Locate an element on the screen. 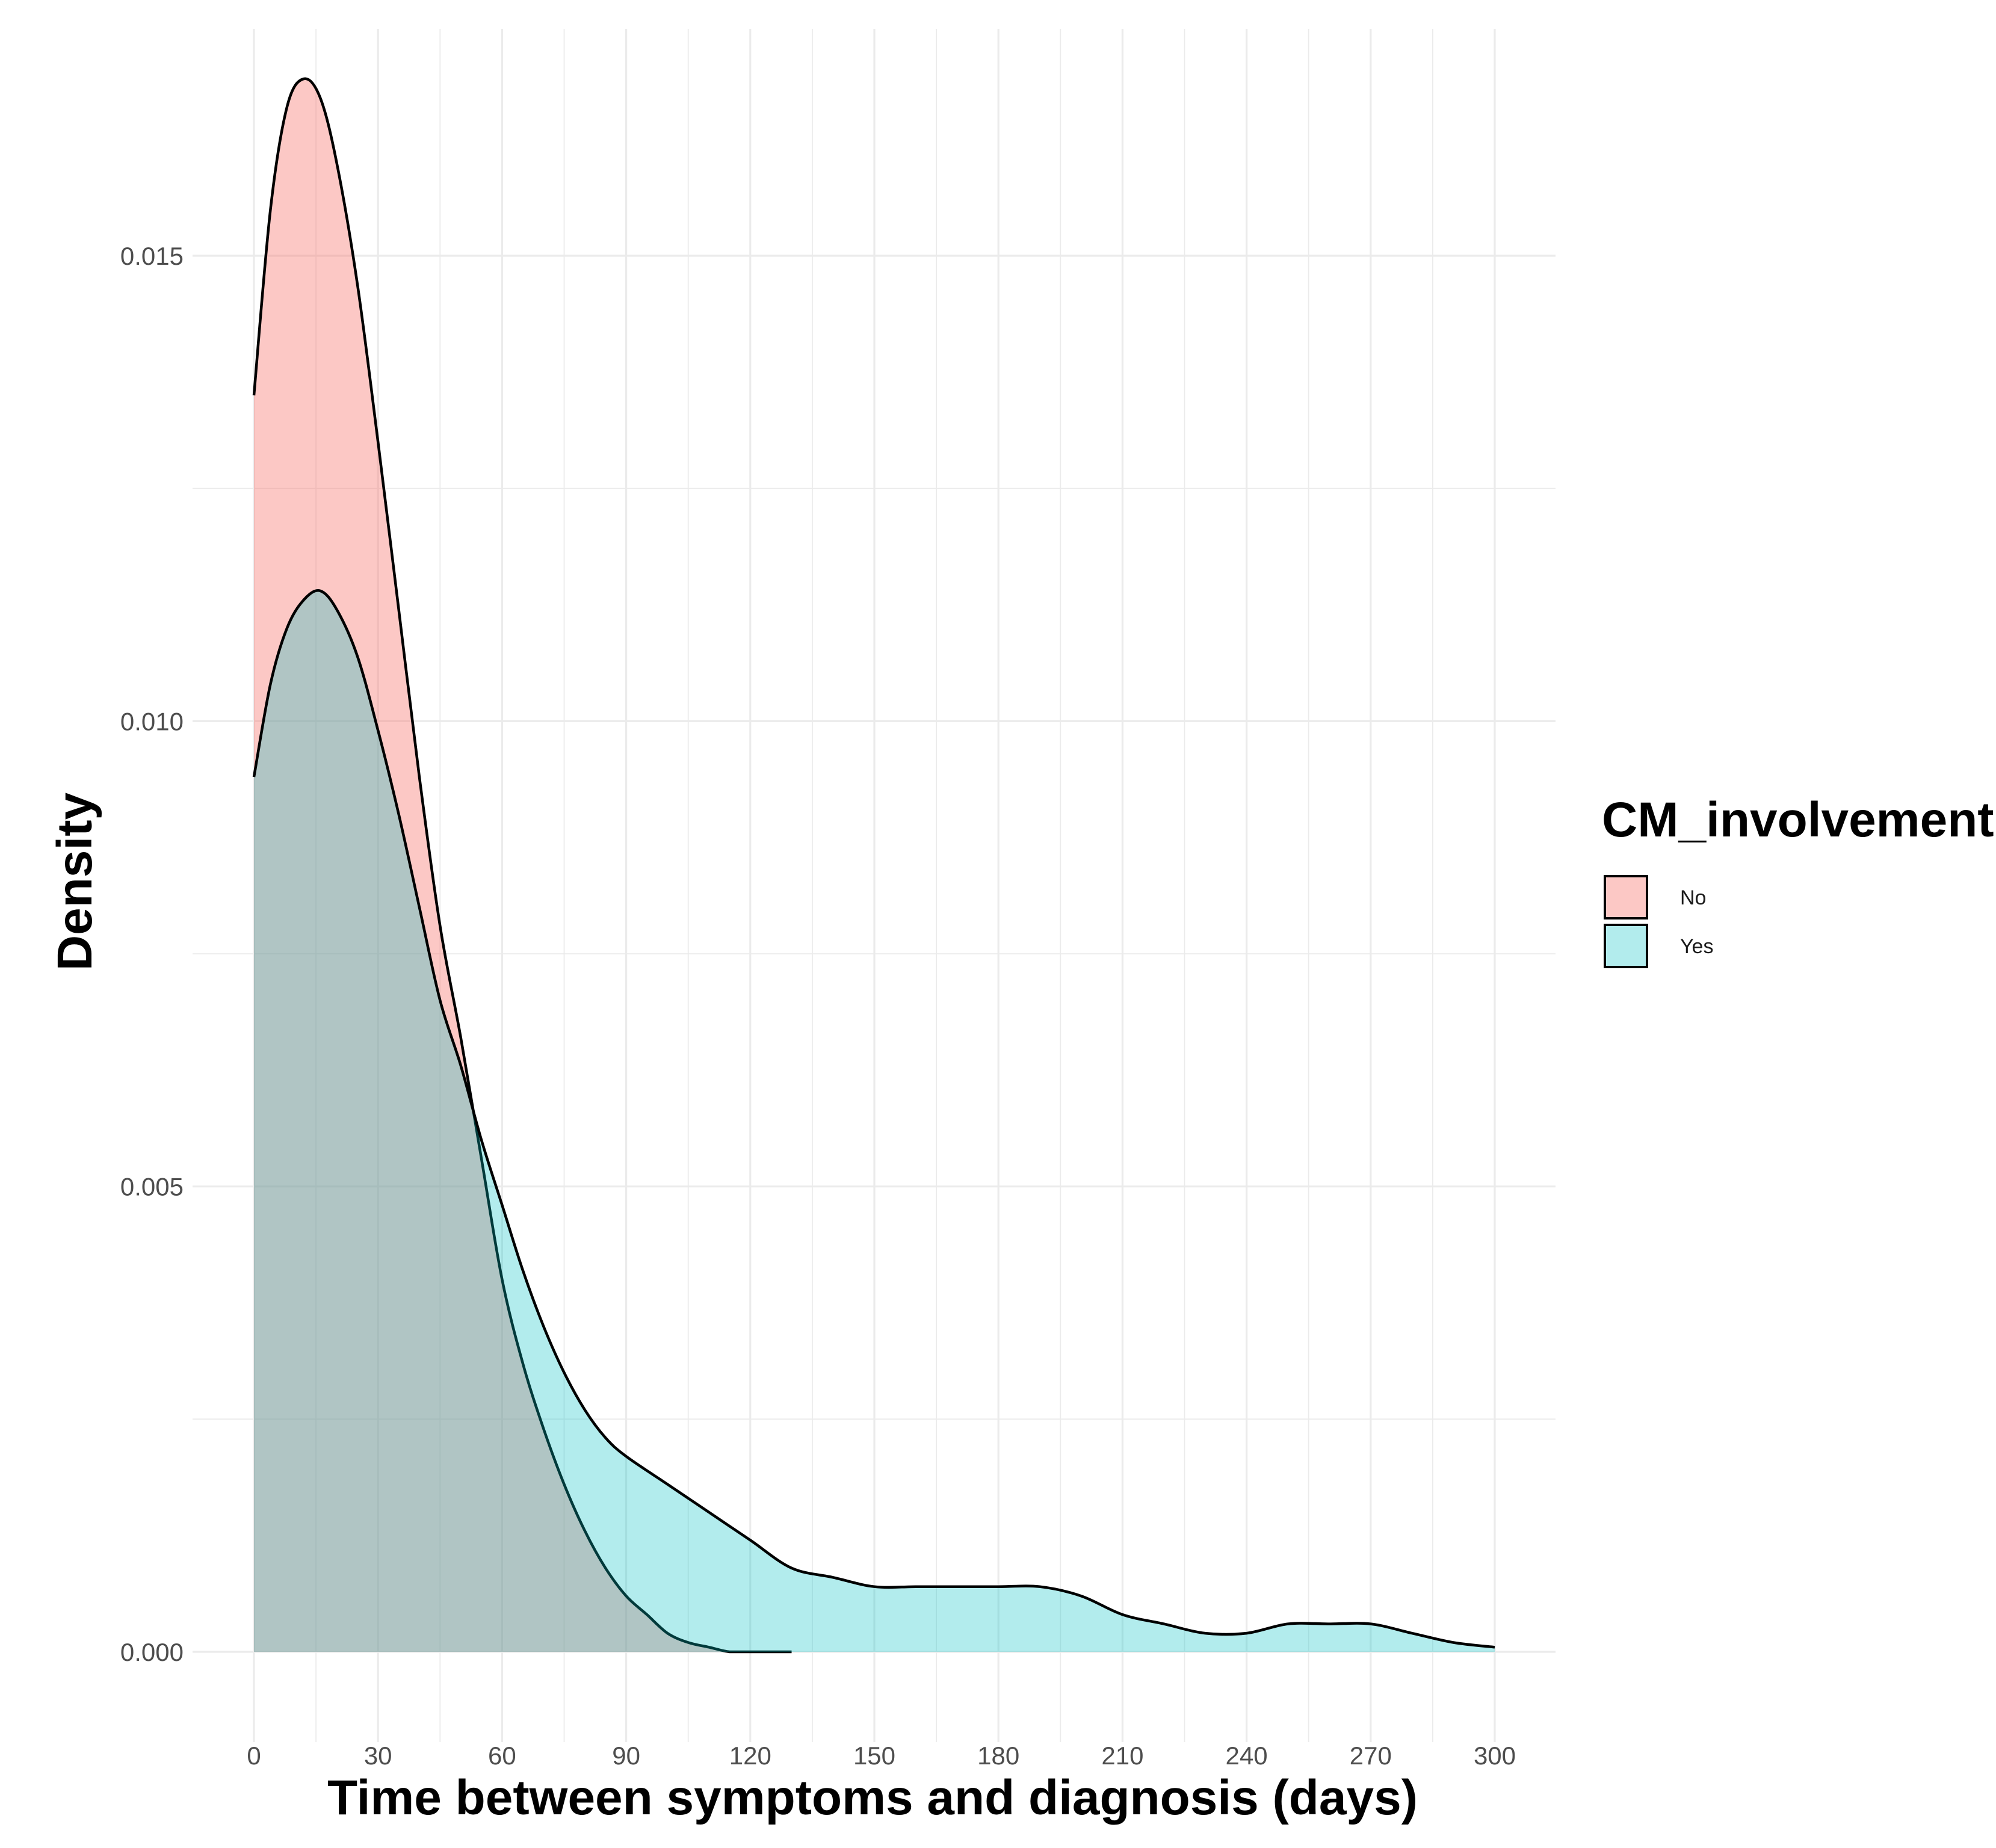 The width and height of the screenshot is (1996, 1848). x-tick-label: 150 is located at coordinates (874, 1755).